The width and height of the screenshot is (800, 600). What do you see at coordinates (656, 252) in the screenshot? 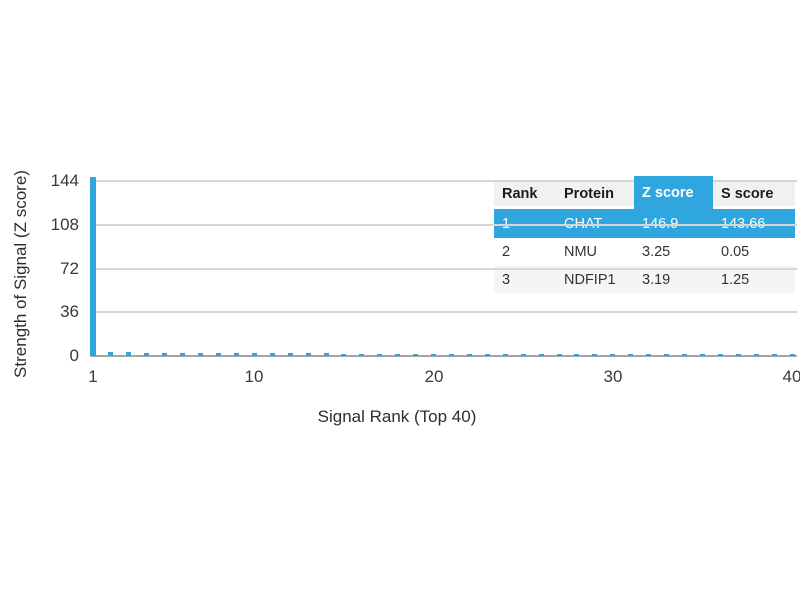
I see `table-cell-z_score: 3.25` at bounding box center [656, 252].